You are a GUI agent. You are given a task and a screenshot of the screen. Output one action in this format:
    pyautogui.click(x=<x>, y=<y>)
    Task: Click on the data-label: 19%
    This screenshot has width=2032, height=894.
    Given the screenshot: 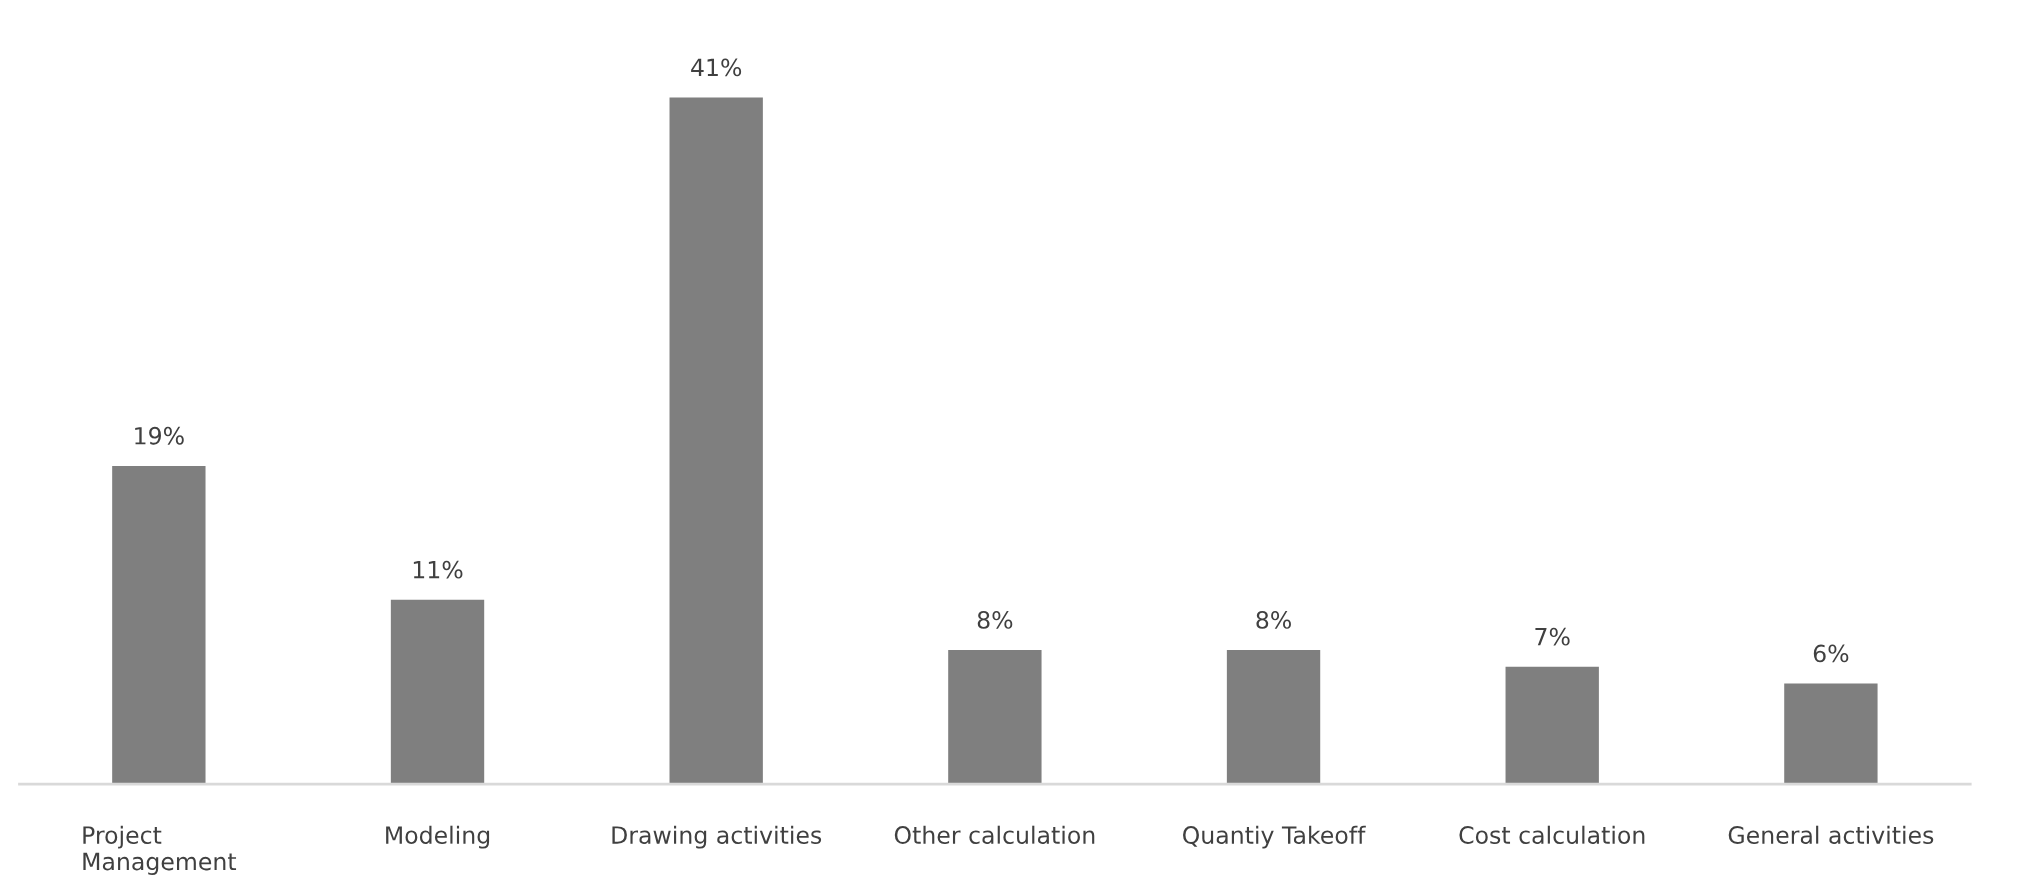 What is the action you would take?
    pyautogui.click(x=159, y=435)
    